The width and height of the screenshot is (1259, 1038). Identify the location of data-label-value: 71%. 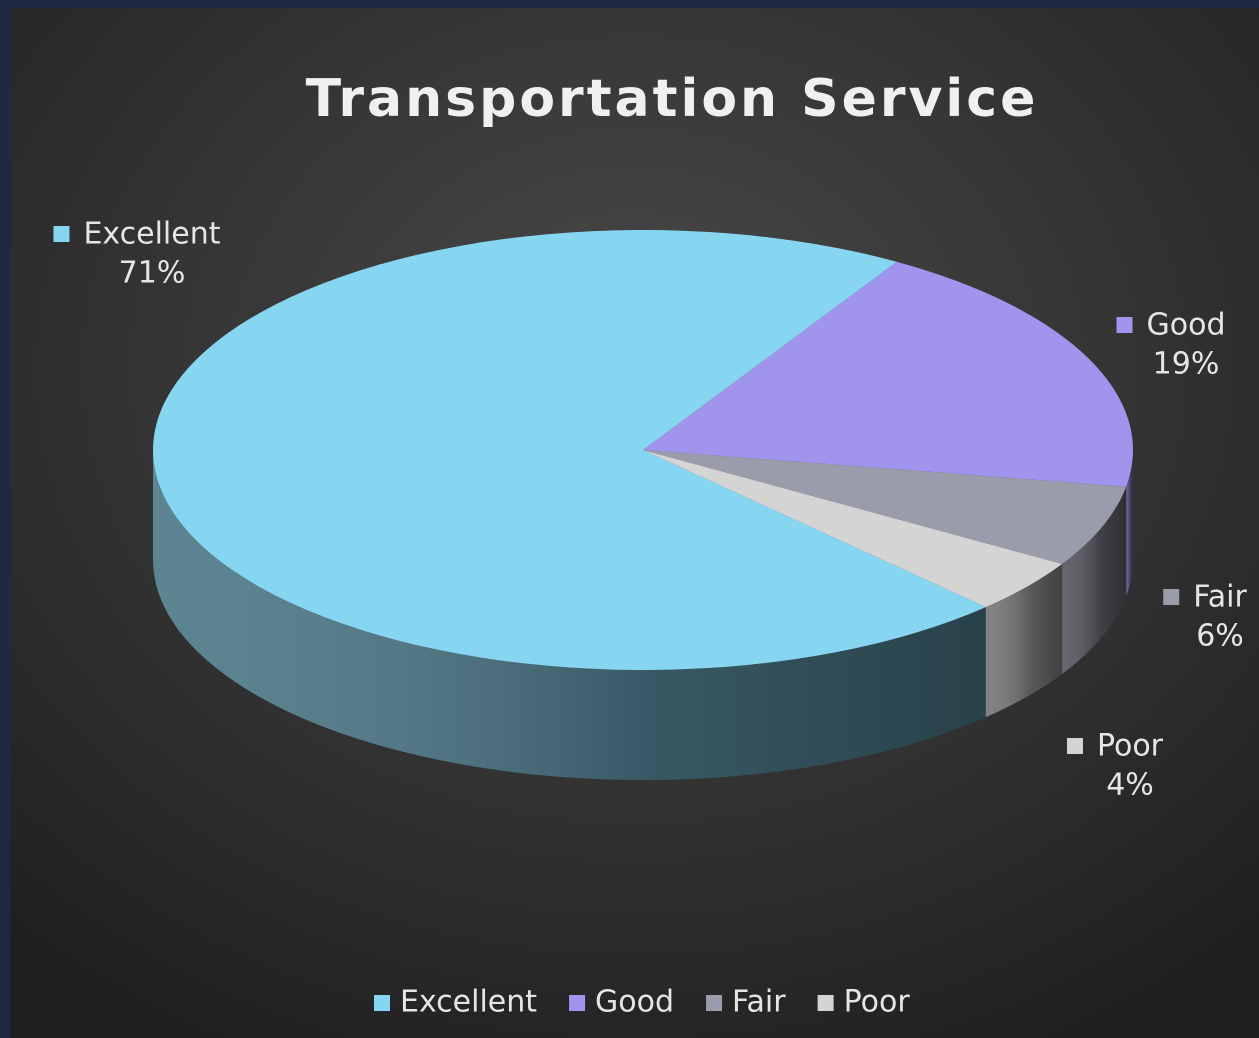
(152, 273).